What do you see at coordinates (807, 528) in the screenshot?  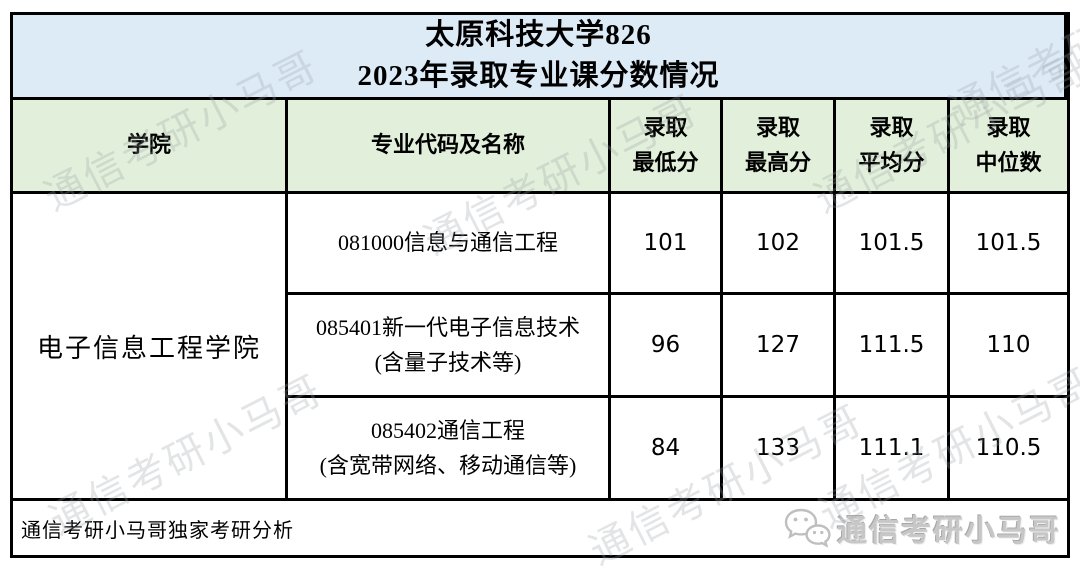 I see `wechat-icon` at bounding box center [807, 528].